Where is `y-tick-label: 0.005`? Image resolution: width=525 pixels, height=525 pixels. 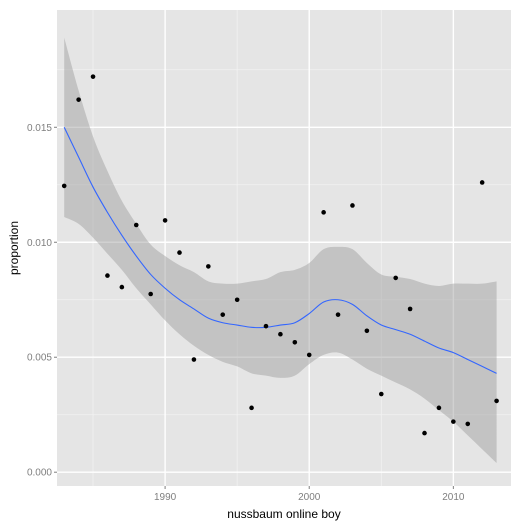
y-tick-label: 0.005 is located at coordinates (39, 358).